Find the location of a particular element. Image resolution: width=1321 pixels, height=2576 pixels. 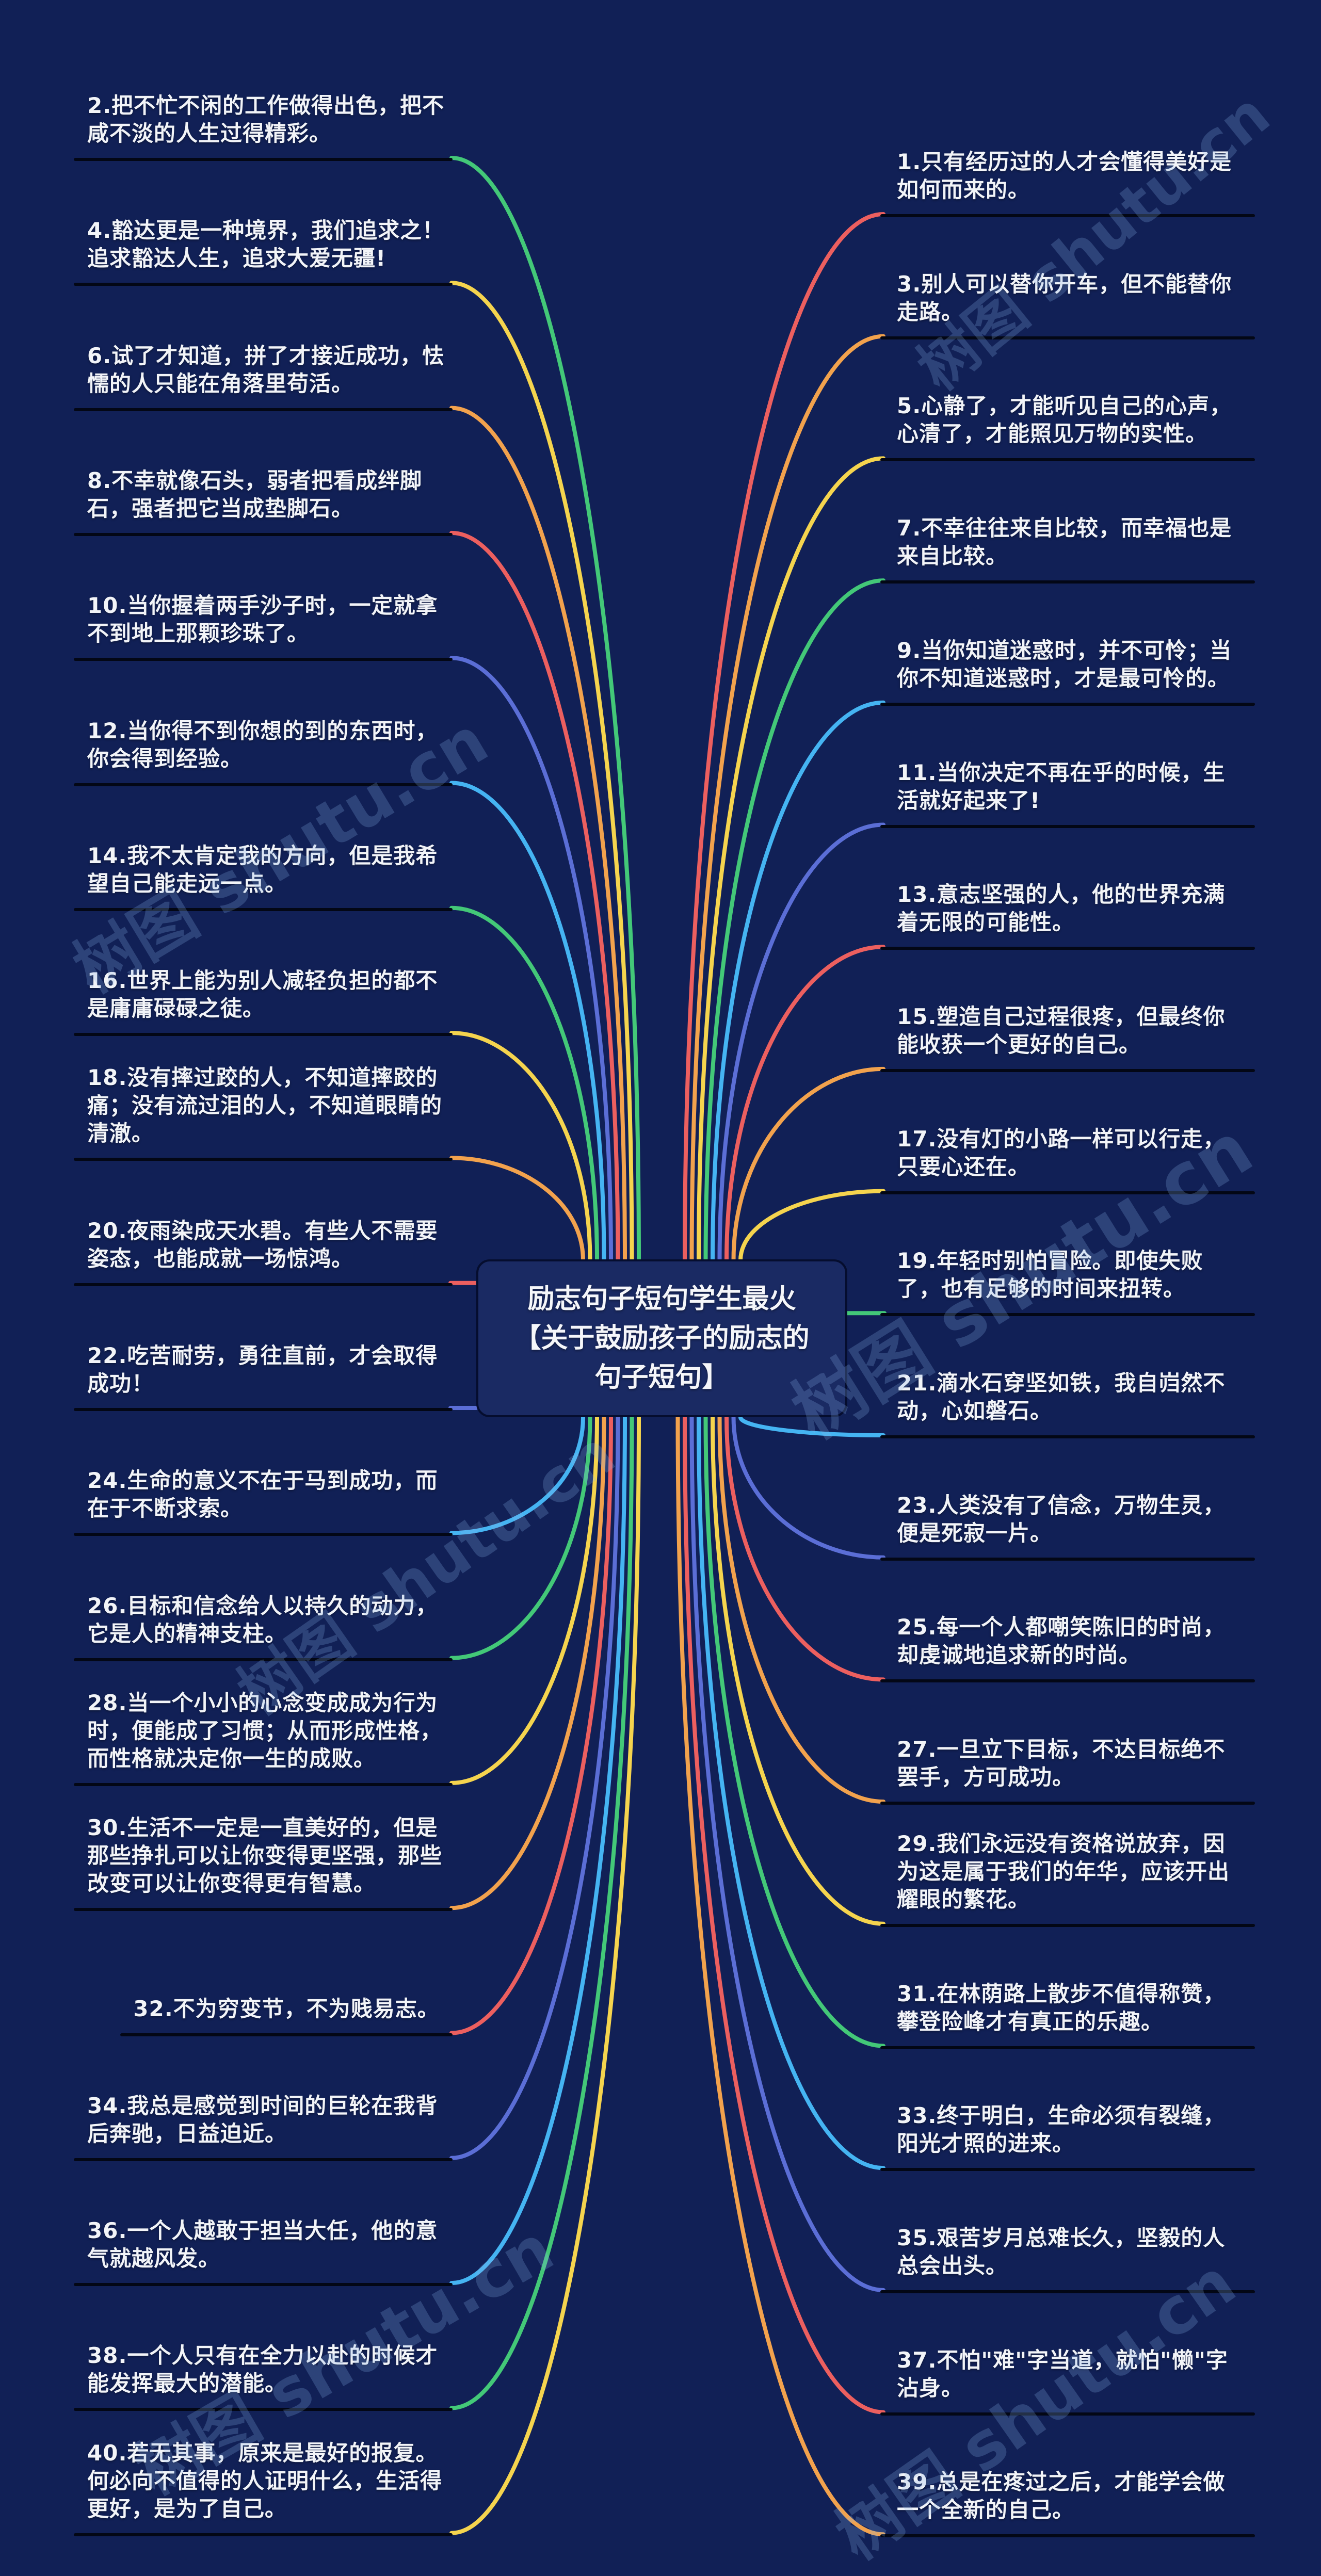

quote-node: 20.夜雨染成天水碧。有些人不需要姿态，也能成就一场惊鸿。 is located at coordinates (263, 1251).